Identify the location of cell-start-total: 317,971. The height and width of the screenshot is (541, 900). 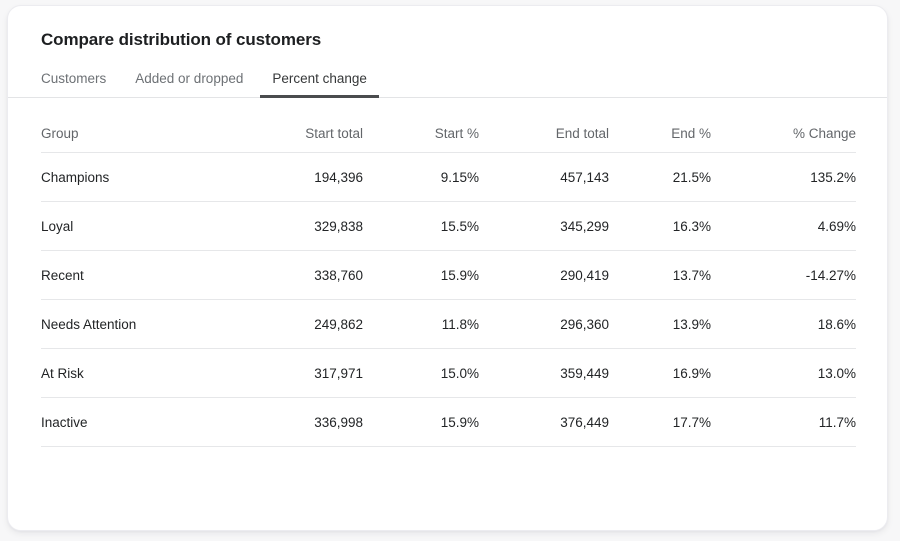
(302, 373).